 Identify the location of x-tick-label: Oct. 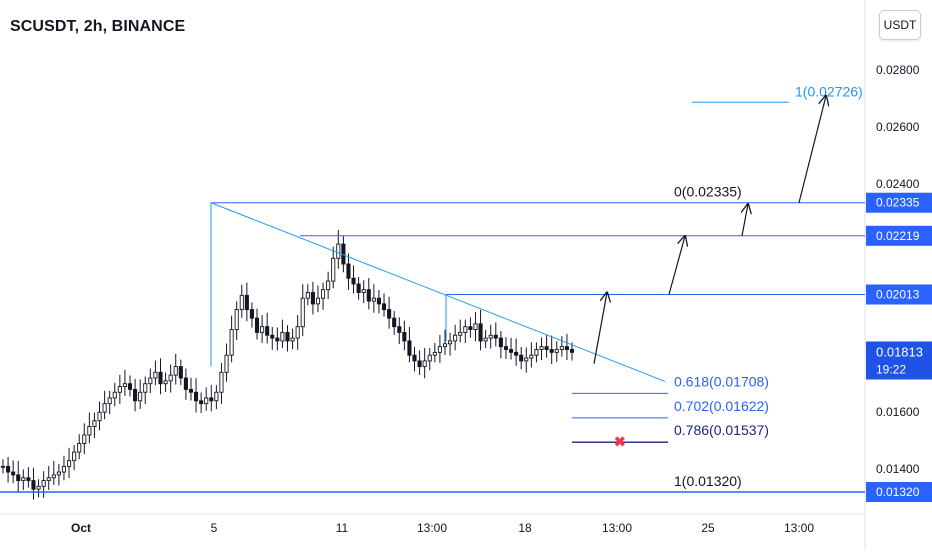
(81, 528).